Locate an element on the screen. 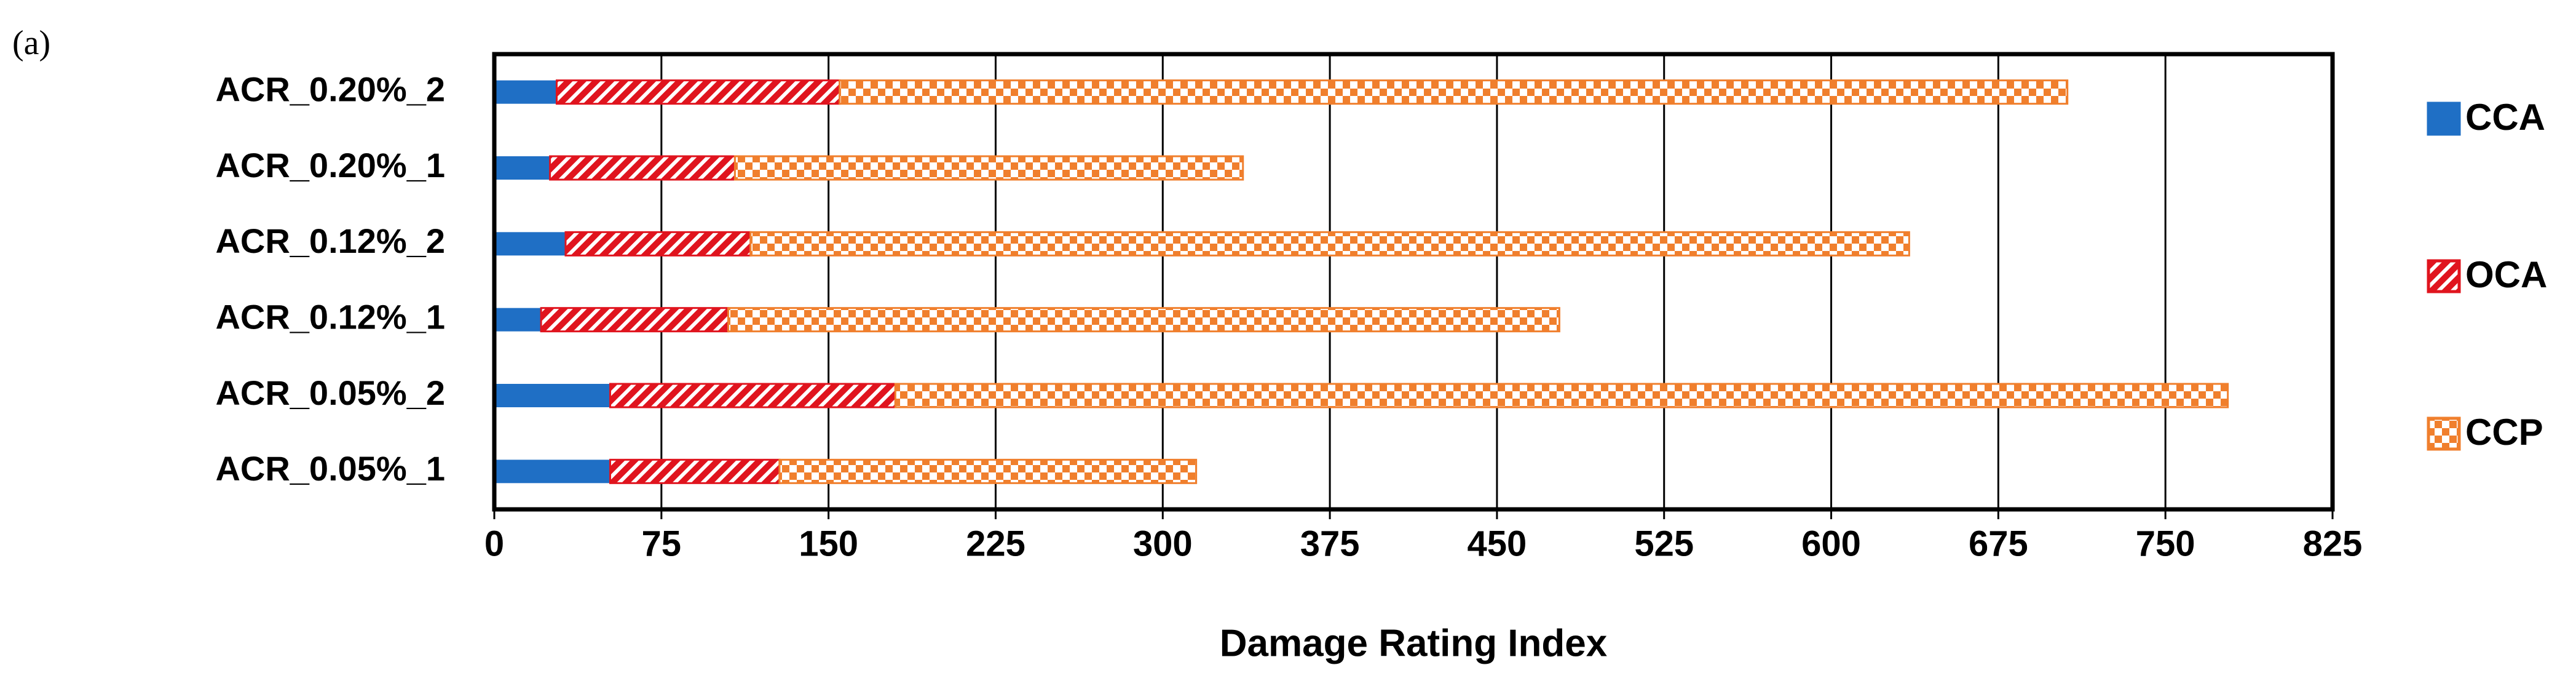  y-tick-label: ACR_0.05%_1 is located at coordinates (330, 468).